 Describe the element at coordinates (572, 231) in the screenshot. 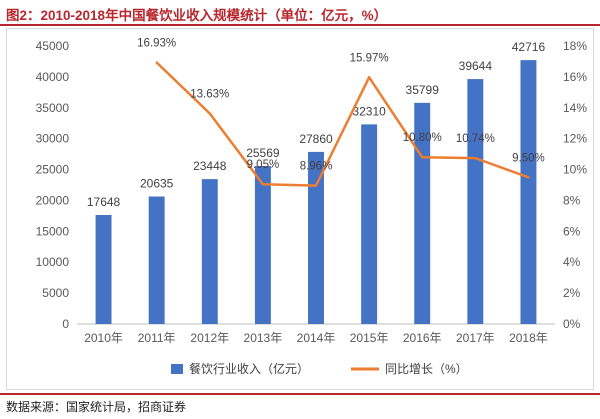

I see `y-right-tick-label: 6%` at that location.